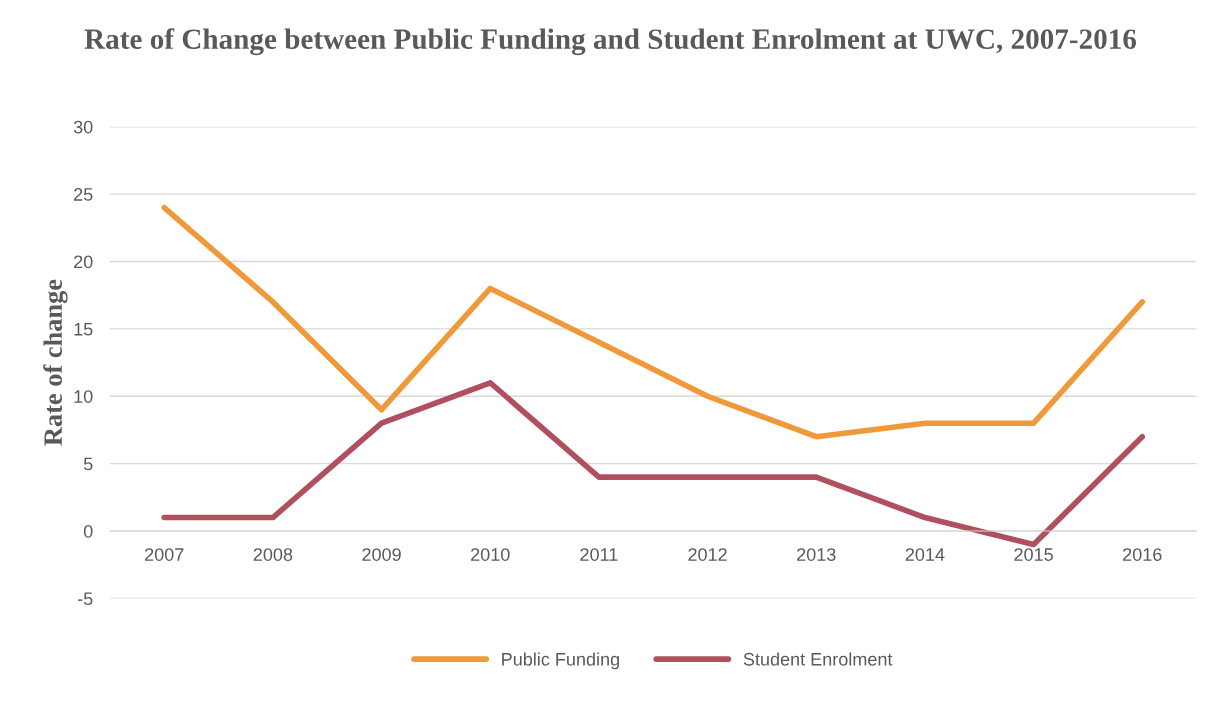  I want to click on x-tick-label: 2010, so click(490, 554).